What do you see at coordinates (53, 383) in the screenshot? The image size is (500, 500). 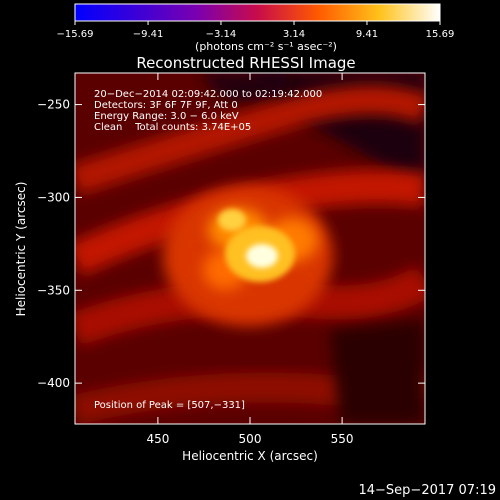 I see `y-tick-label: −400` at bounding box center [53, 383].